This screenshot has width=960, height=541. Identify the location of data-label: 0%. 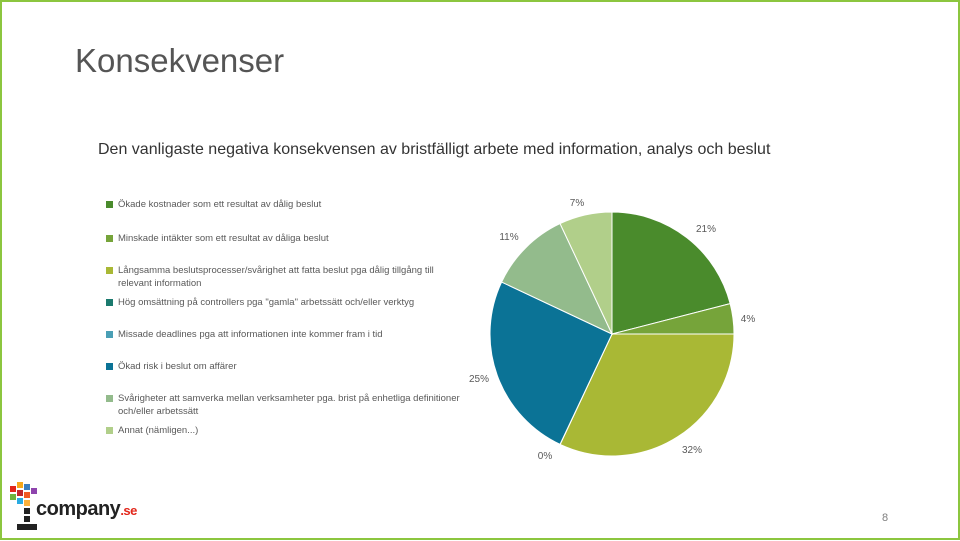
(545, 456).